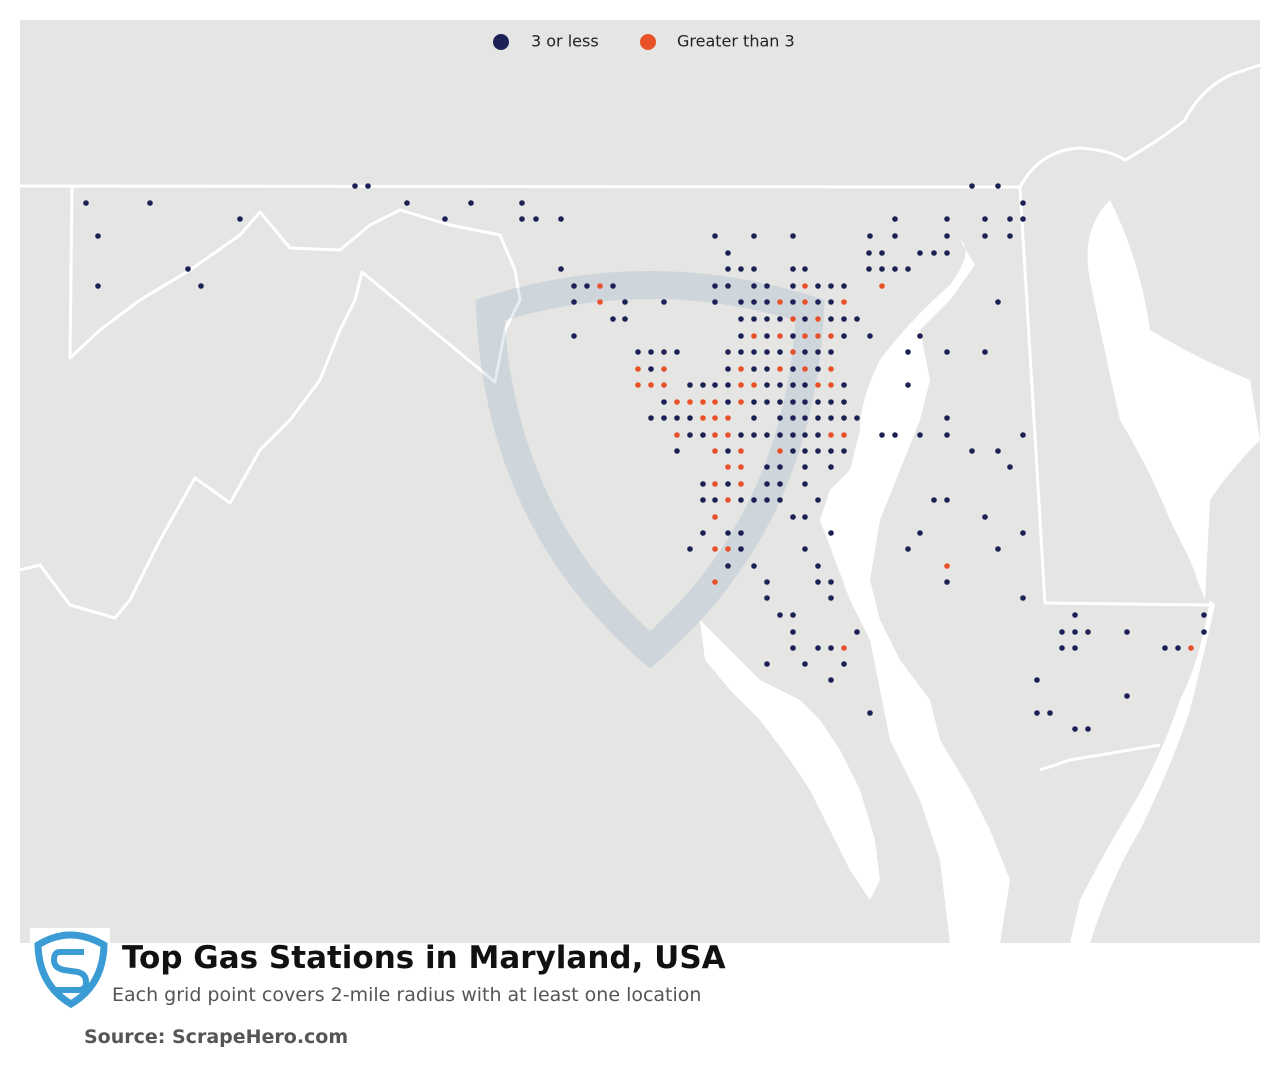 This screenshot has width=1280, height=1069. Describe the element at coordinates (915, 591) in the screenshot. I see `chesapeake-bay` at that location.